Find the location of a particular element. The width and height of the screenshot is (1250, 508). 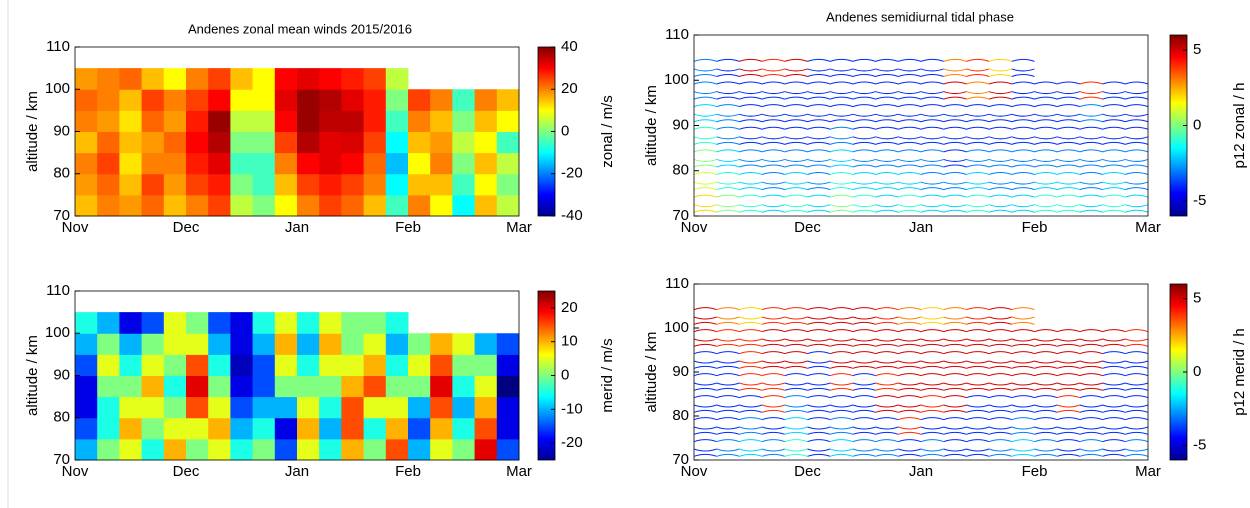

x-tick-label: Jan is located at coordinates (297, 227).